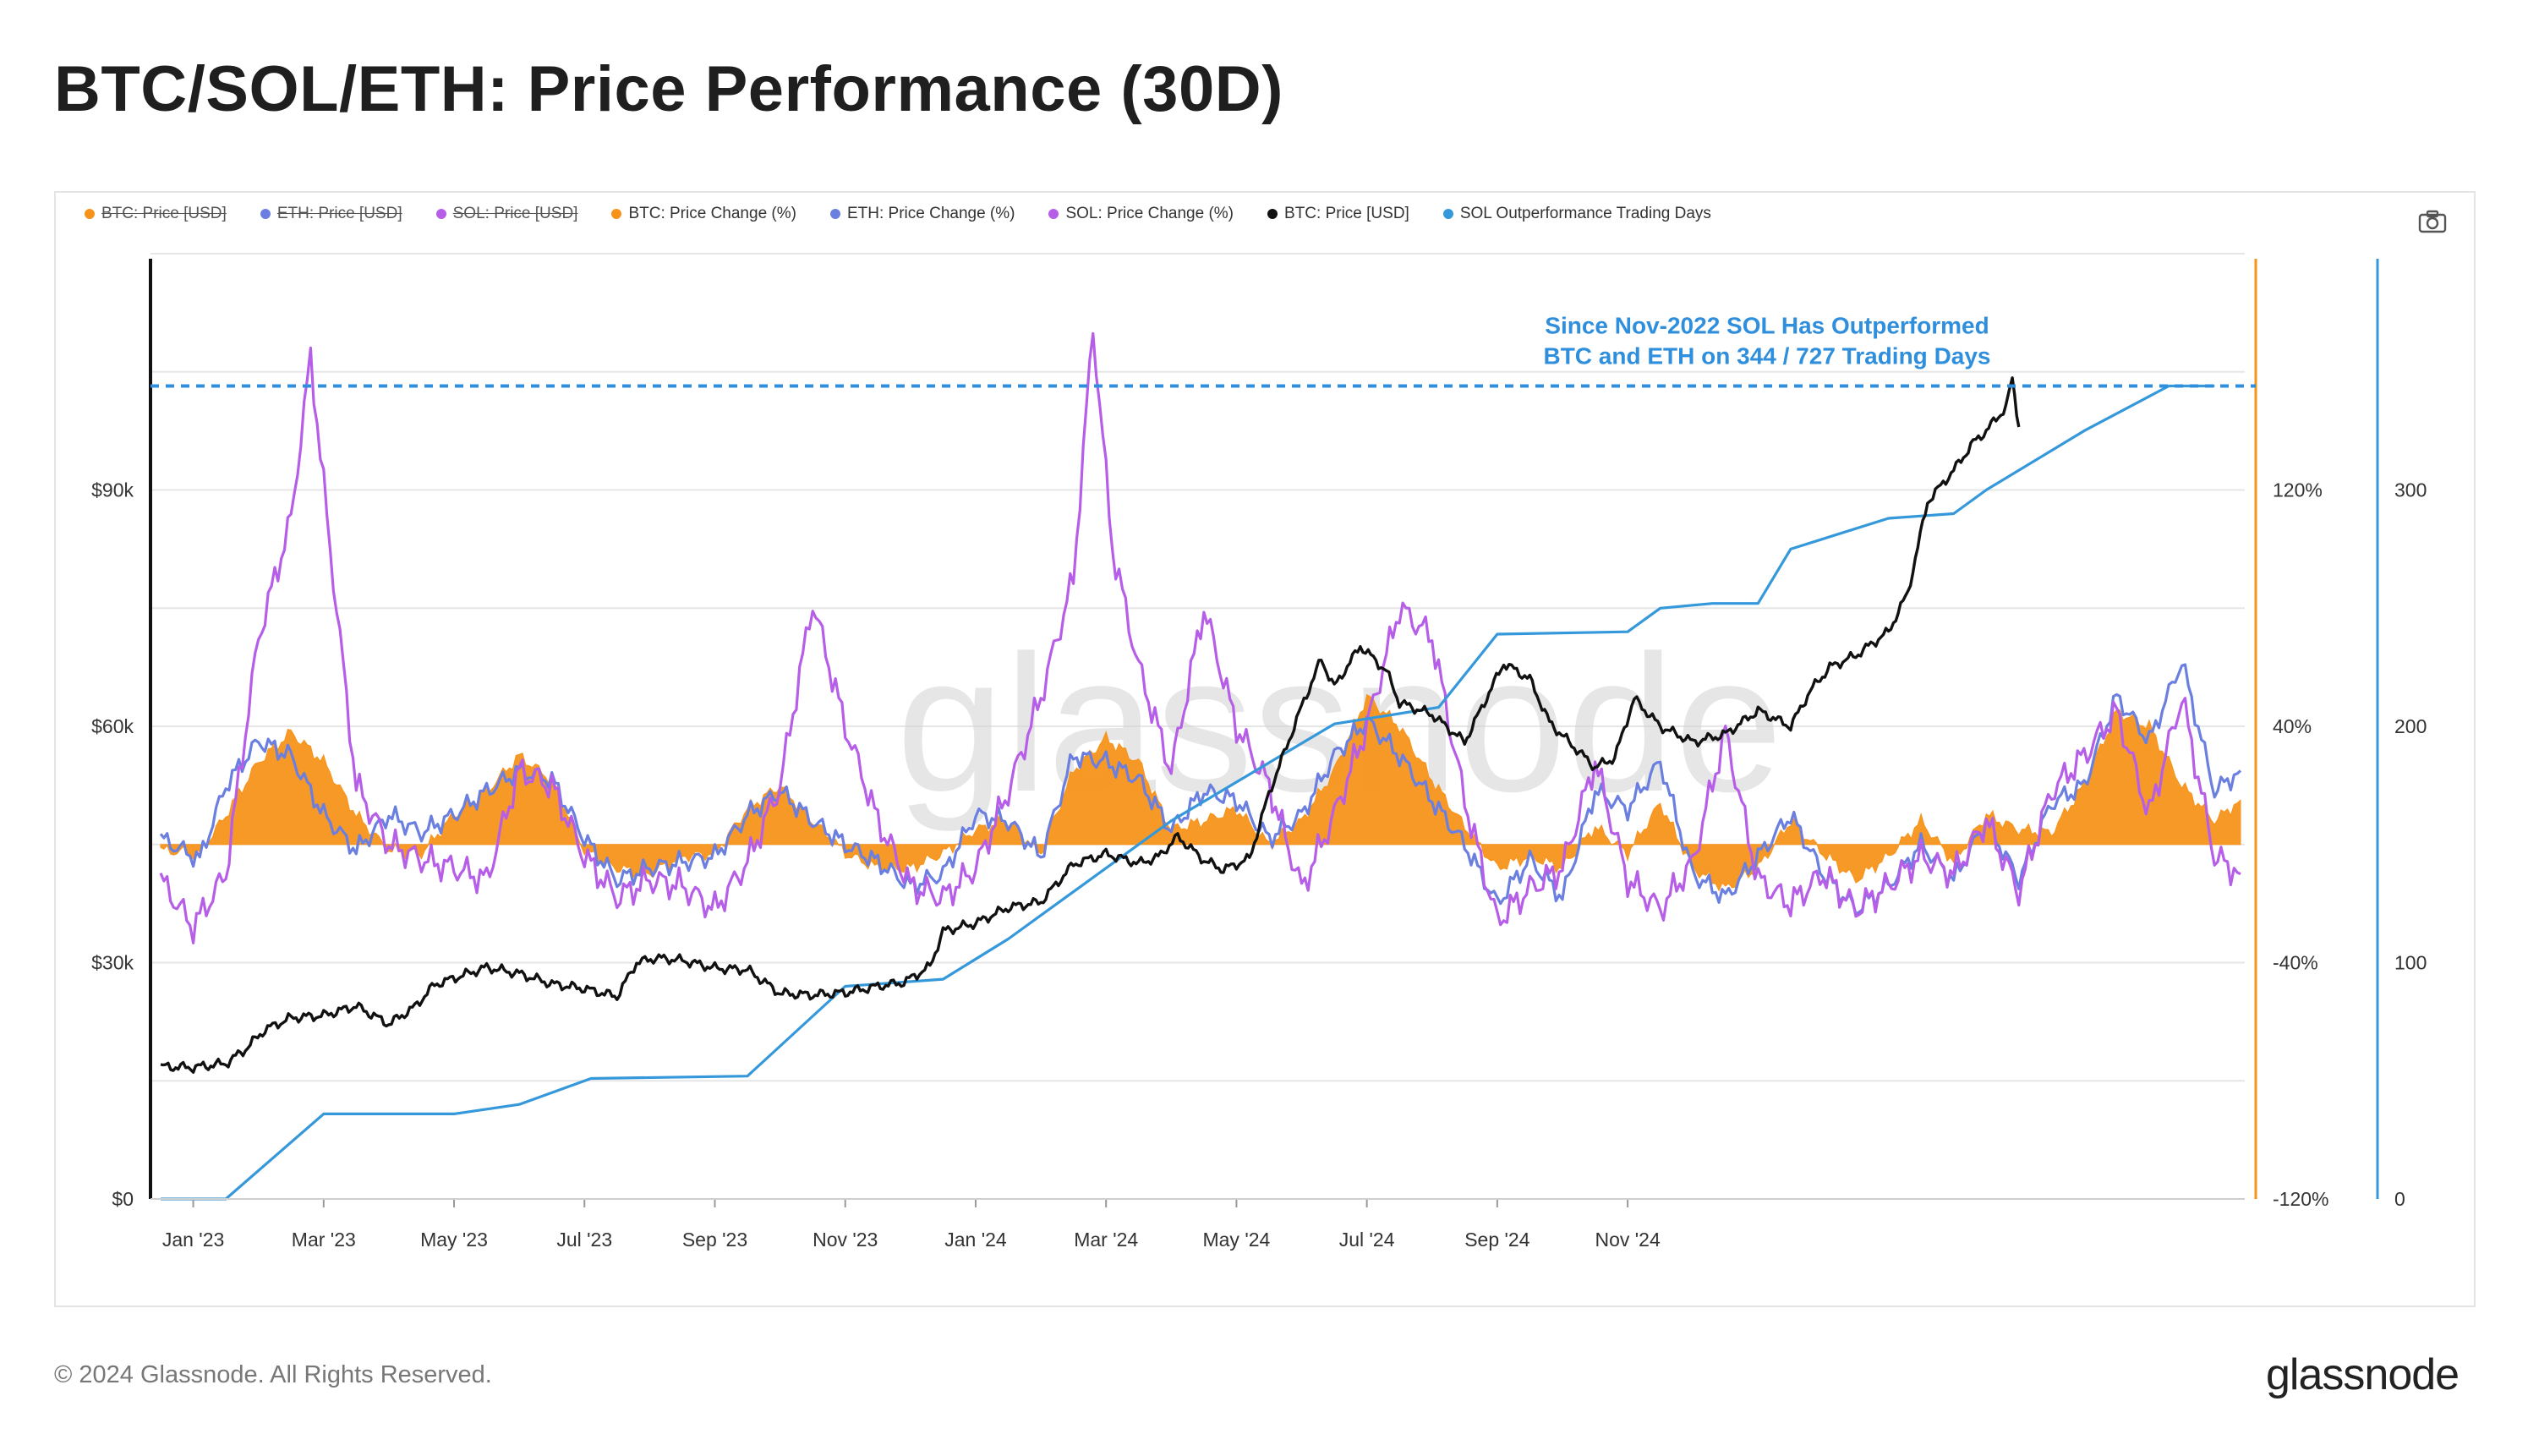 This screenshot has width=2528, height=1456. What do you see at coordinates (2432, 221) in the screenshot?
I see `camera-icon` at bounding box center [2432, 221].